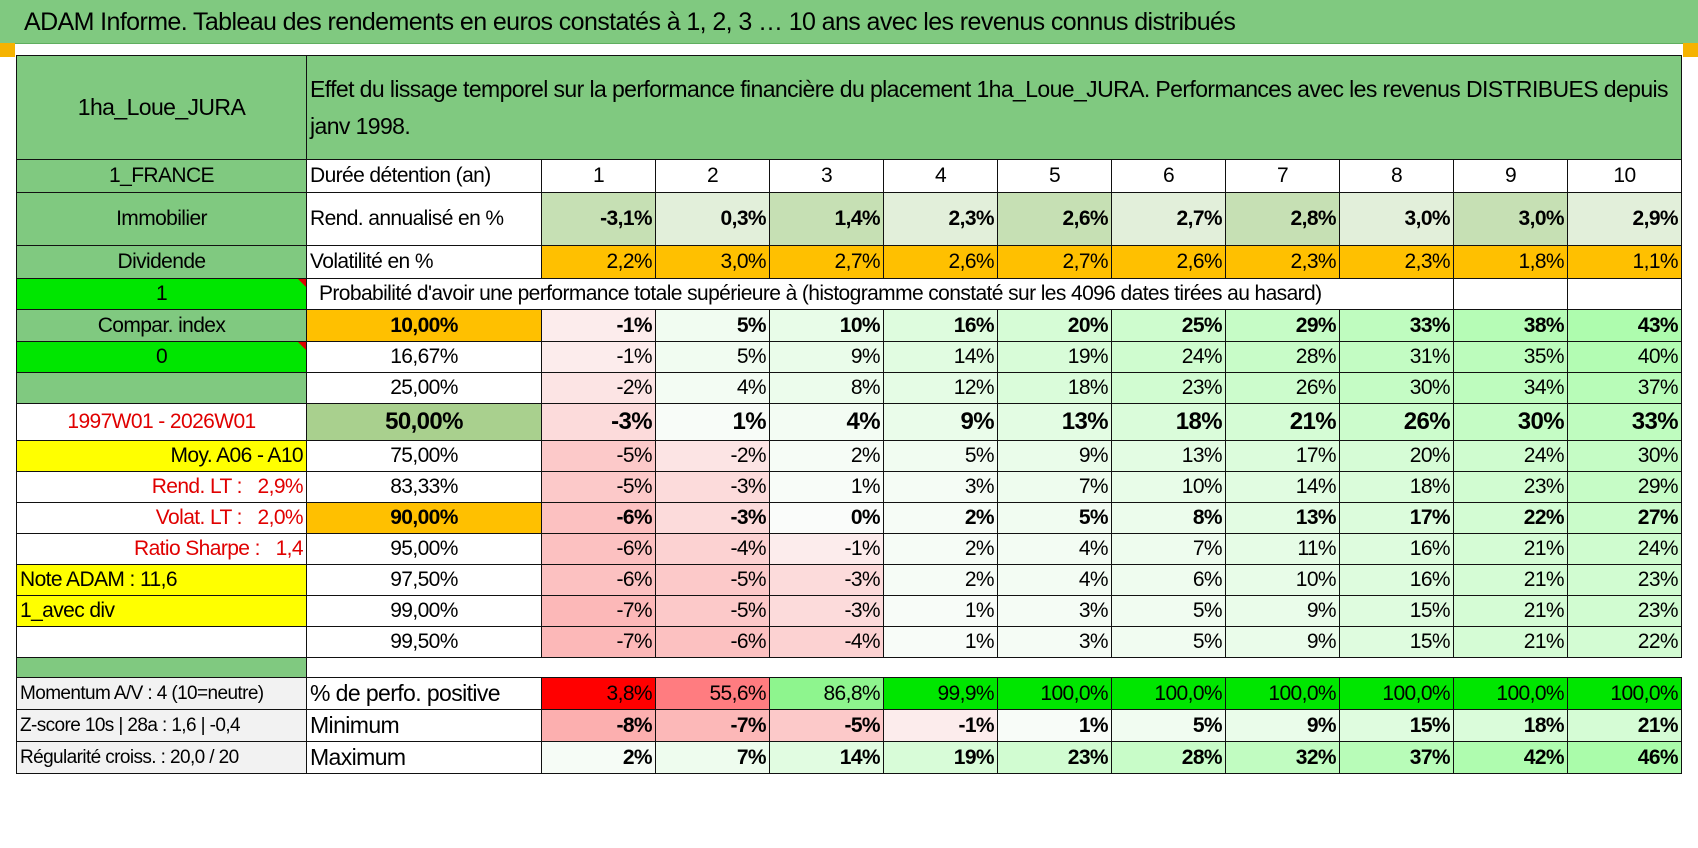 The height and width of the screenshot is (848, 1698). Describe the element at coordinates (162, 422) in the screenshot. I see `period-label: 1997W01 - 2026W01` at that location.